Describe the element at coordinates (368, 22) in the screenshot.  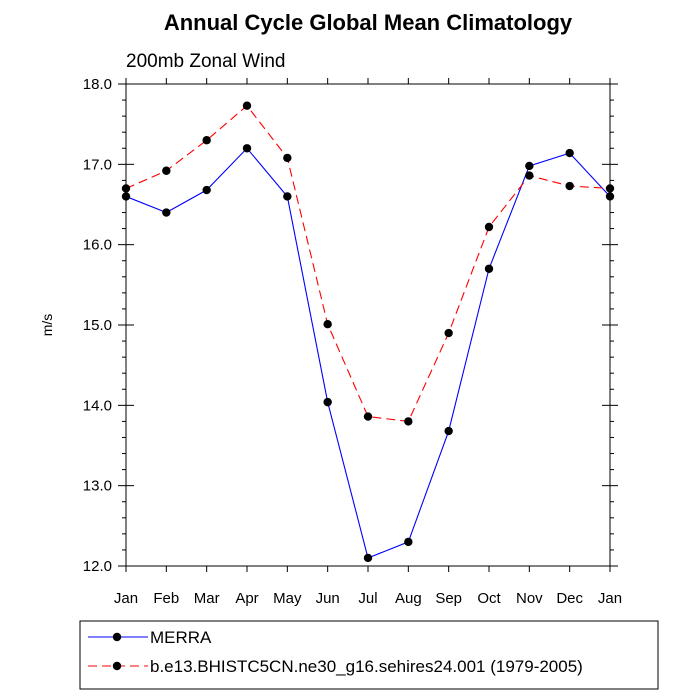
I see `chart-title: Annual Cycle Global Mean Climatology` at that location.